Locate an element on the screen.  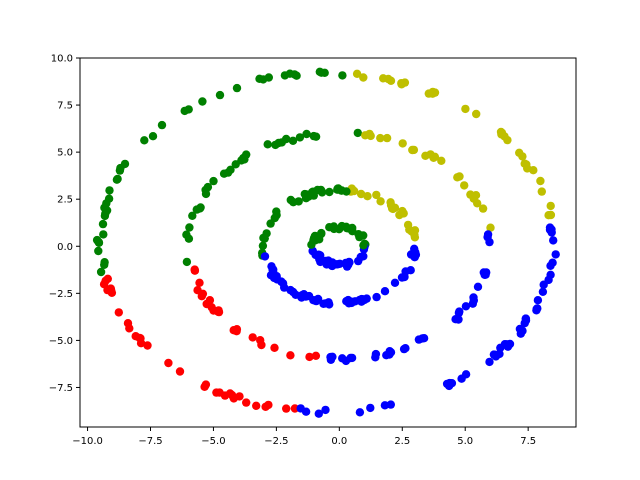
y-tick-label: −2.5 is located at coordinates (61, 294).